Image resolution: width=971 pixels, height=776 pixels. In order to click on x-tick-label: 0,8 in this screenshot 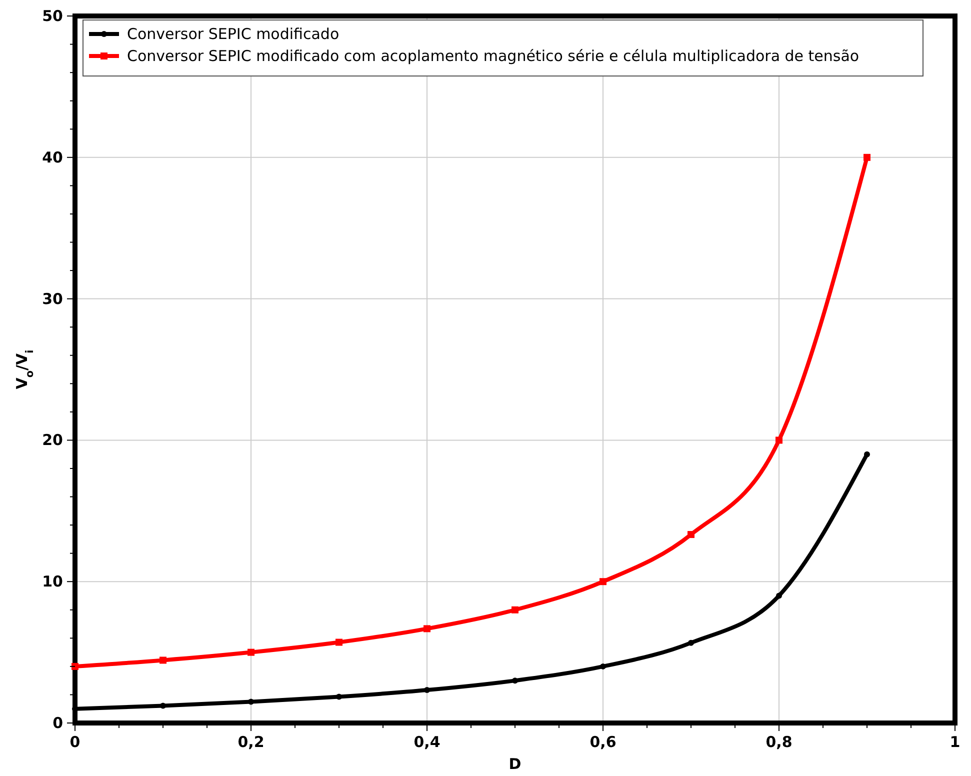, I will do `click(779, 742)`.